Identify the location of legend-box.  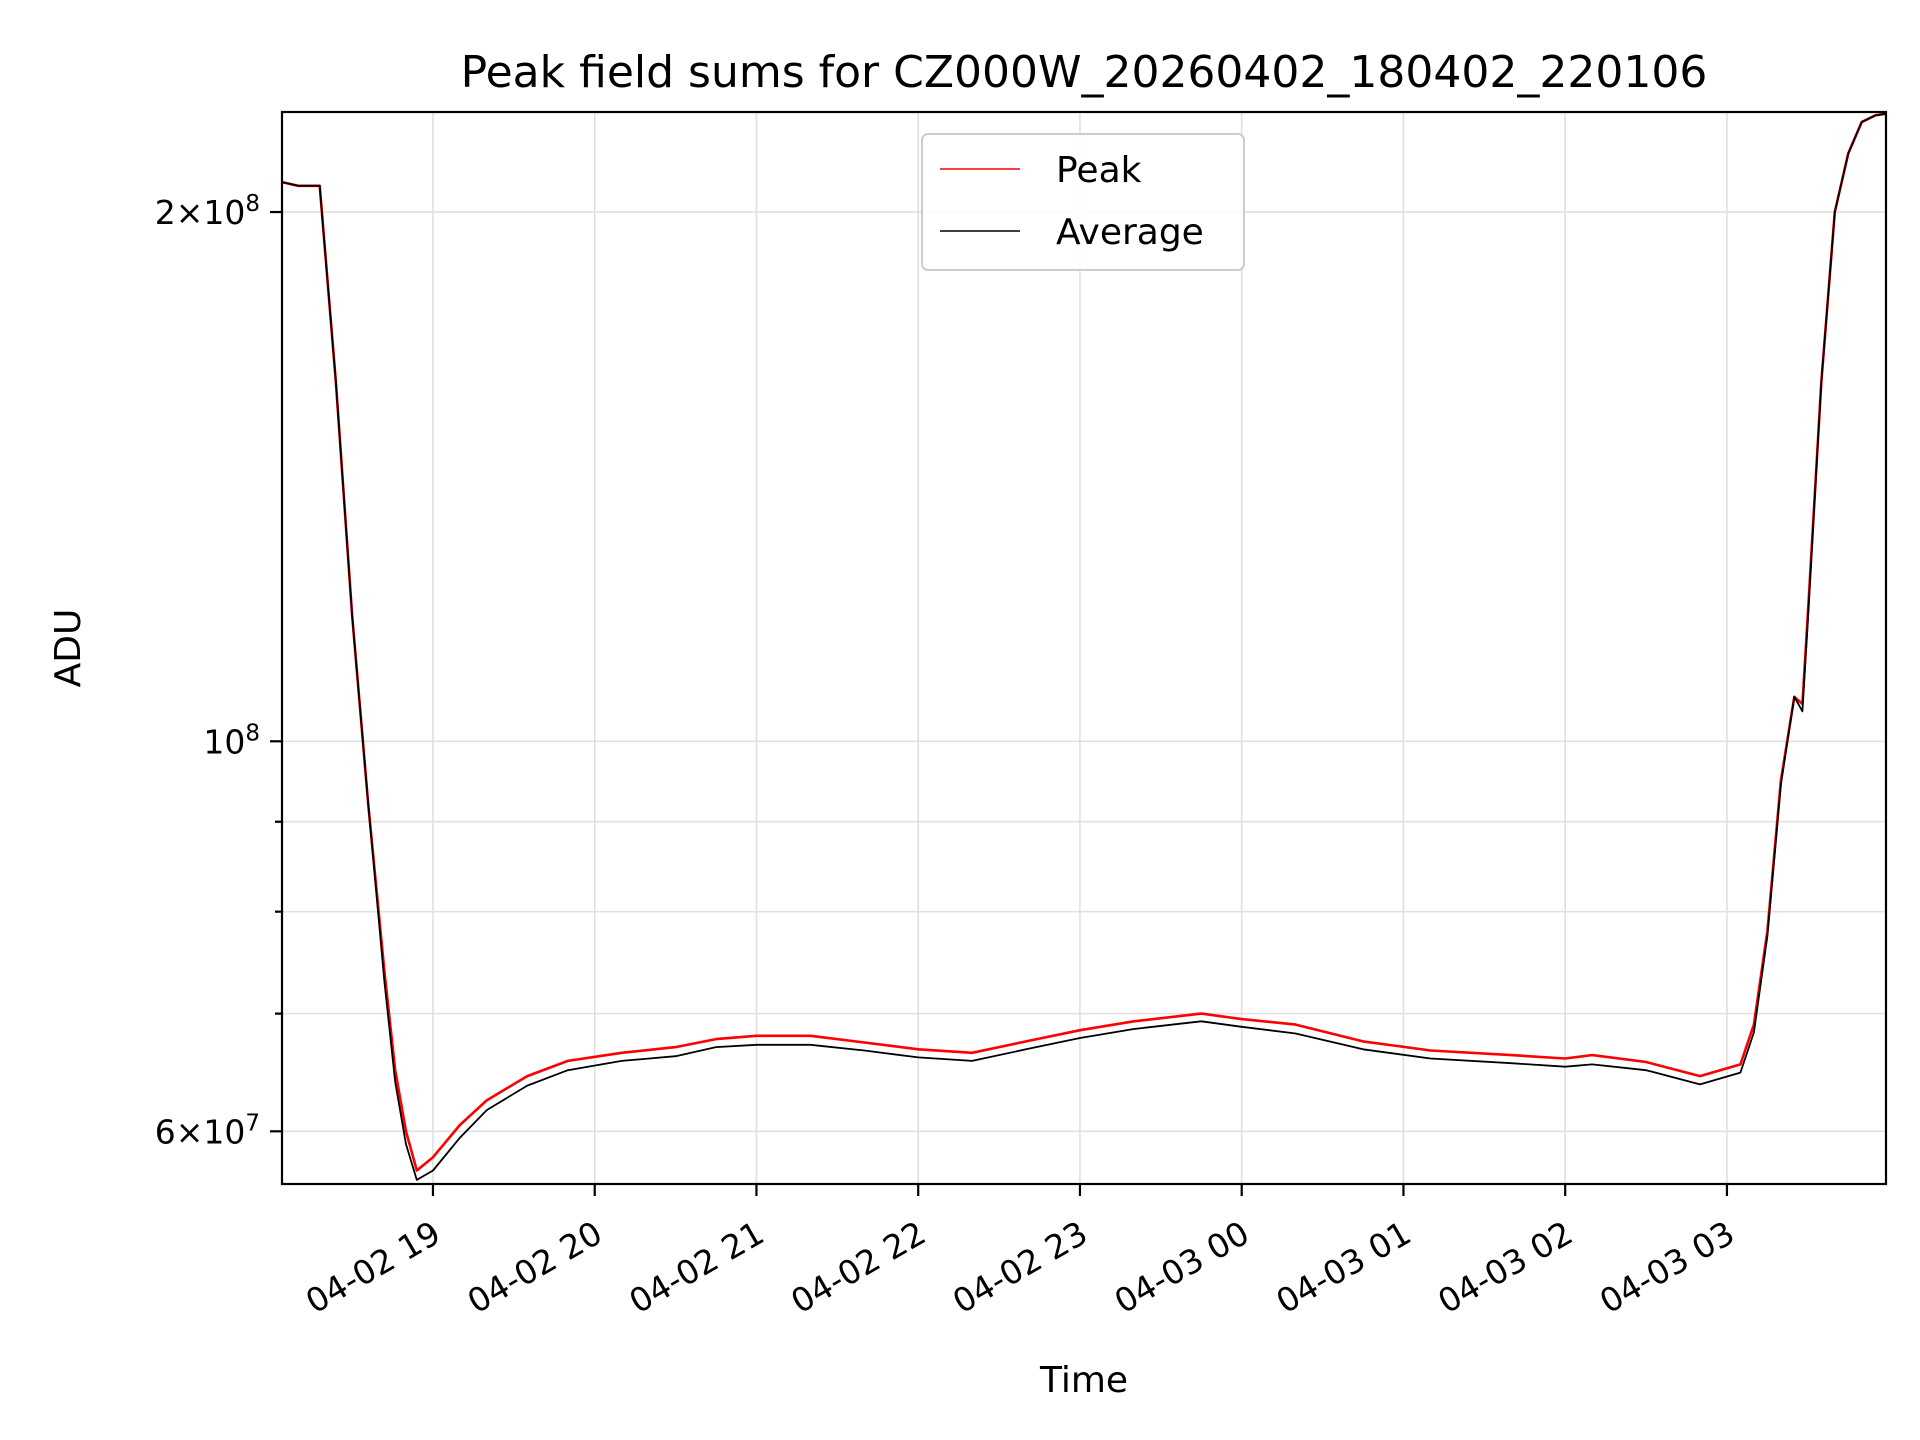
(1083, 202).